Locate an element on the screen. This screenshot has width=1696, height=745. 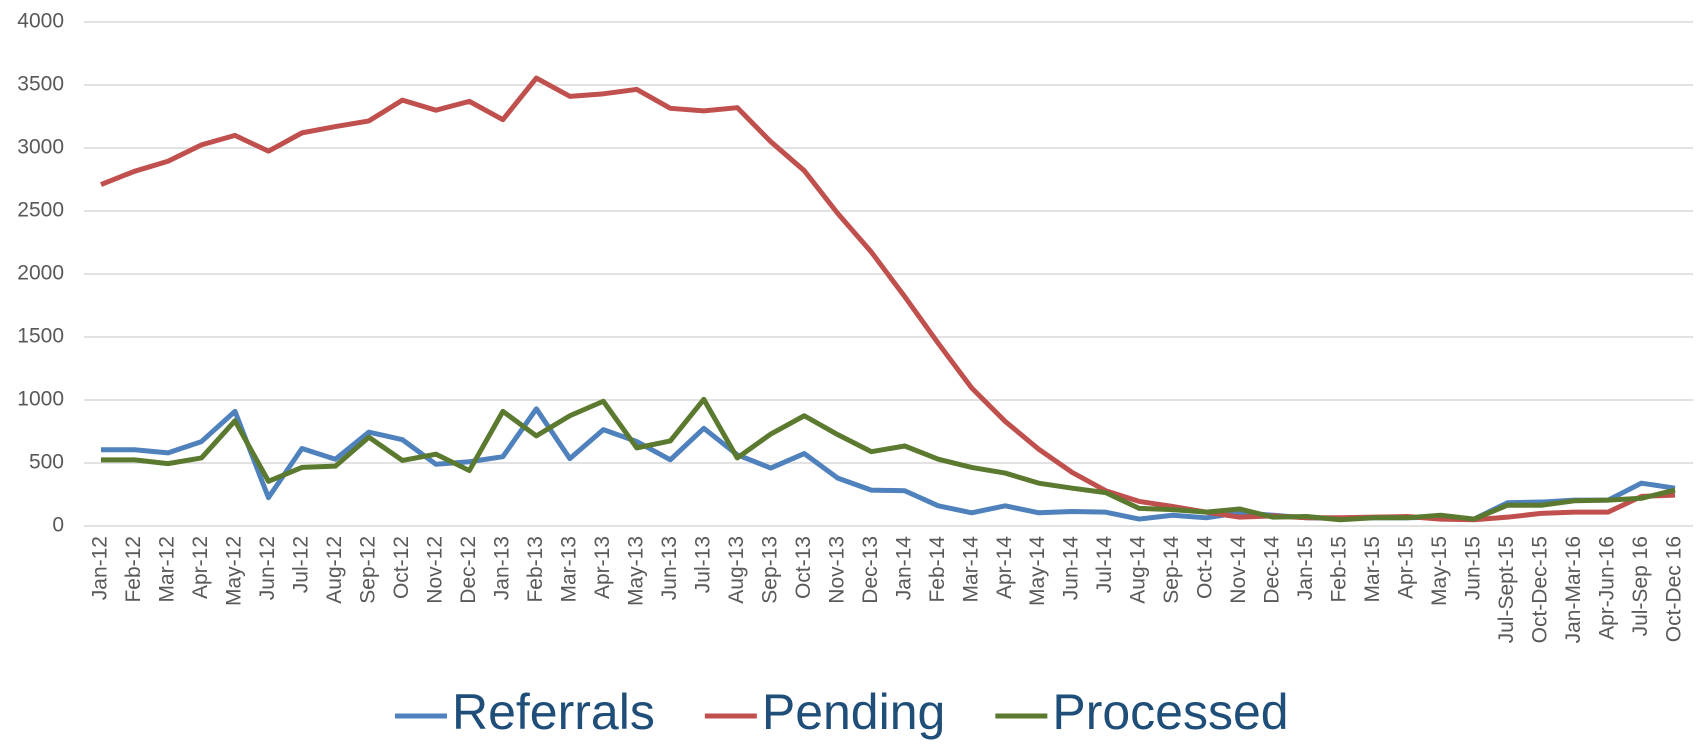
x-tick-label: Sep-14 is located at coordinates (1171, 570).